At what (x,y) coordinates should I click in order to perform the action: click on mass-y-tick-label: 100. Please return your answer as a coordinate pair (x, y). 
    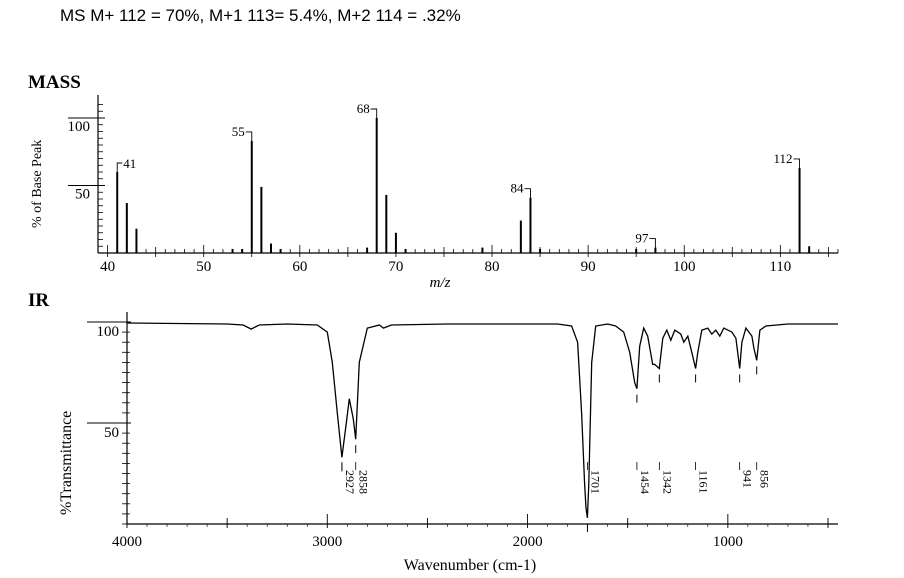
    Looking at the image, I should click on (79, 127).